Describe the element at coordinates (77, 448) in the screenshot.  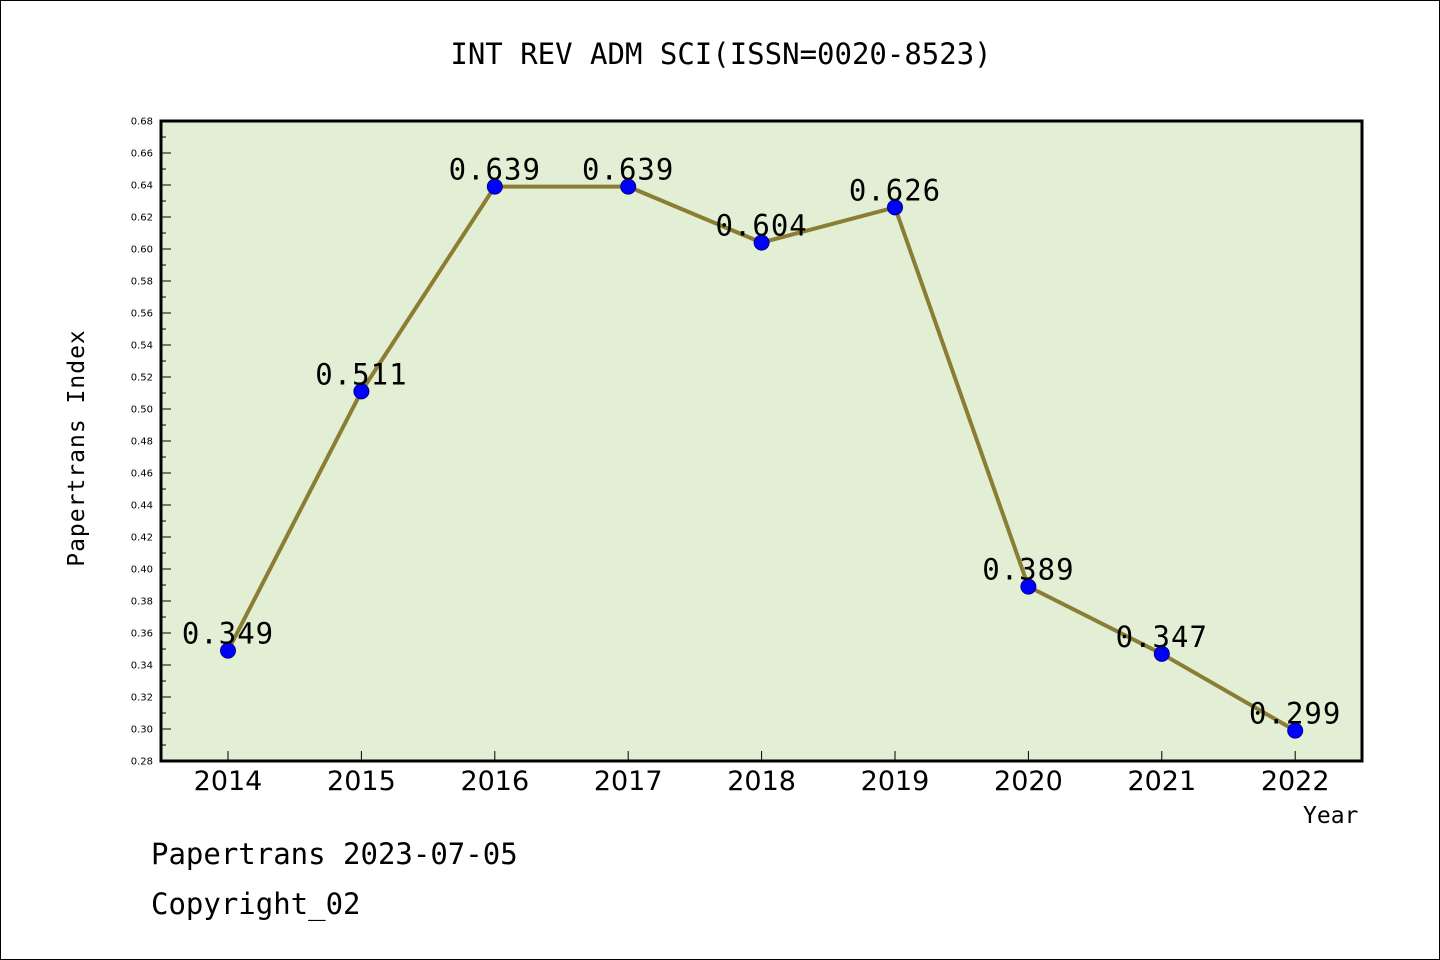
I see `y-axis-label: Papertrans Index` at that location.